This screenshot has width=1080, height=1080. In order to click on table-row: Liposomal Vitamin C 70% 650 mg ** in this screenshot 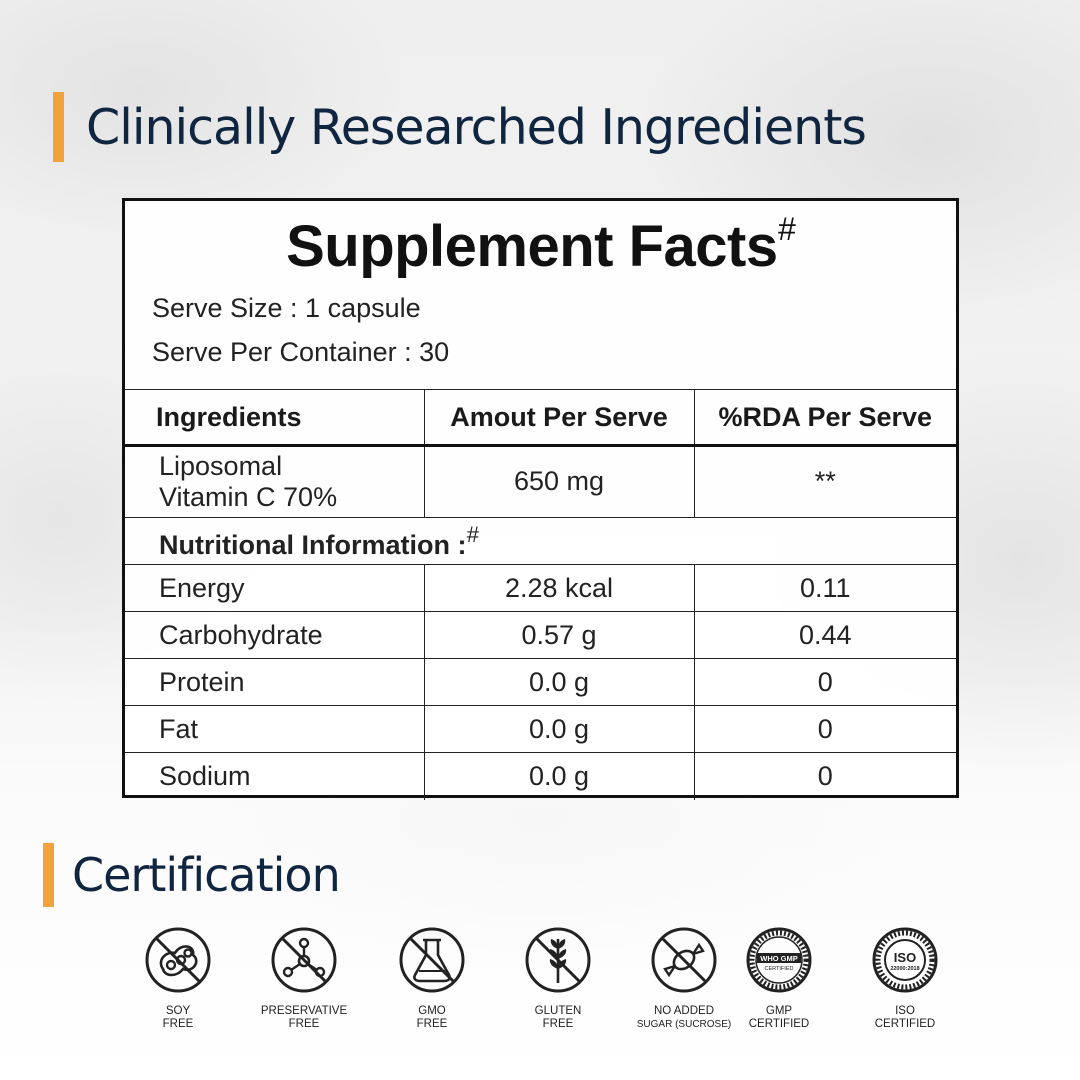, I will do `click(540, 481)`.